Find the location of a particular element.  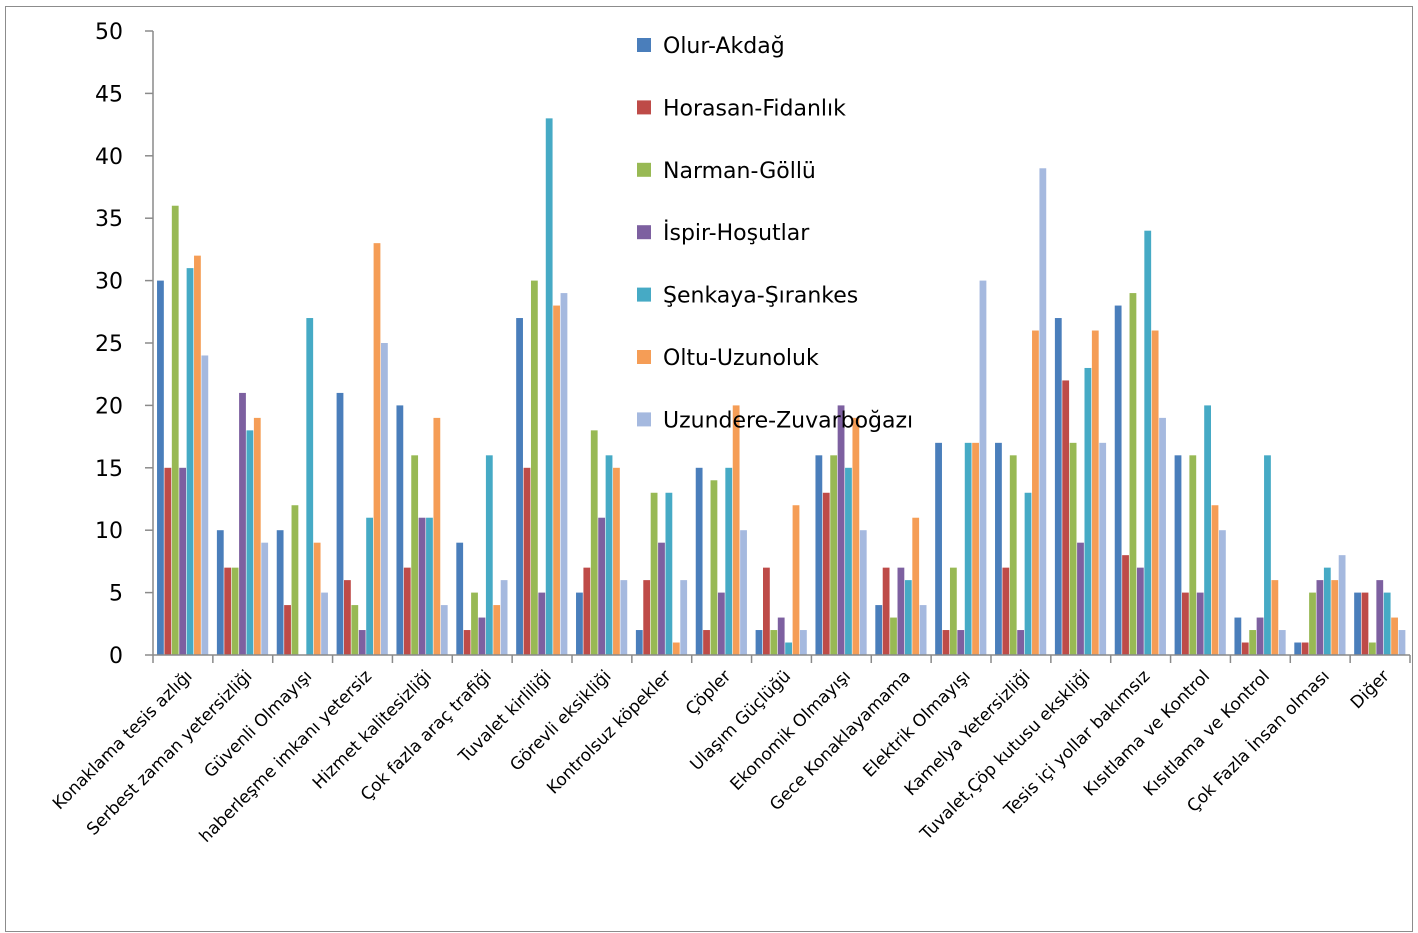

x-tick-label: Elektrik Olmayışı is located at coordinates (916, 723).